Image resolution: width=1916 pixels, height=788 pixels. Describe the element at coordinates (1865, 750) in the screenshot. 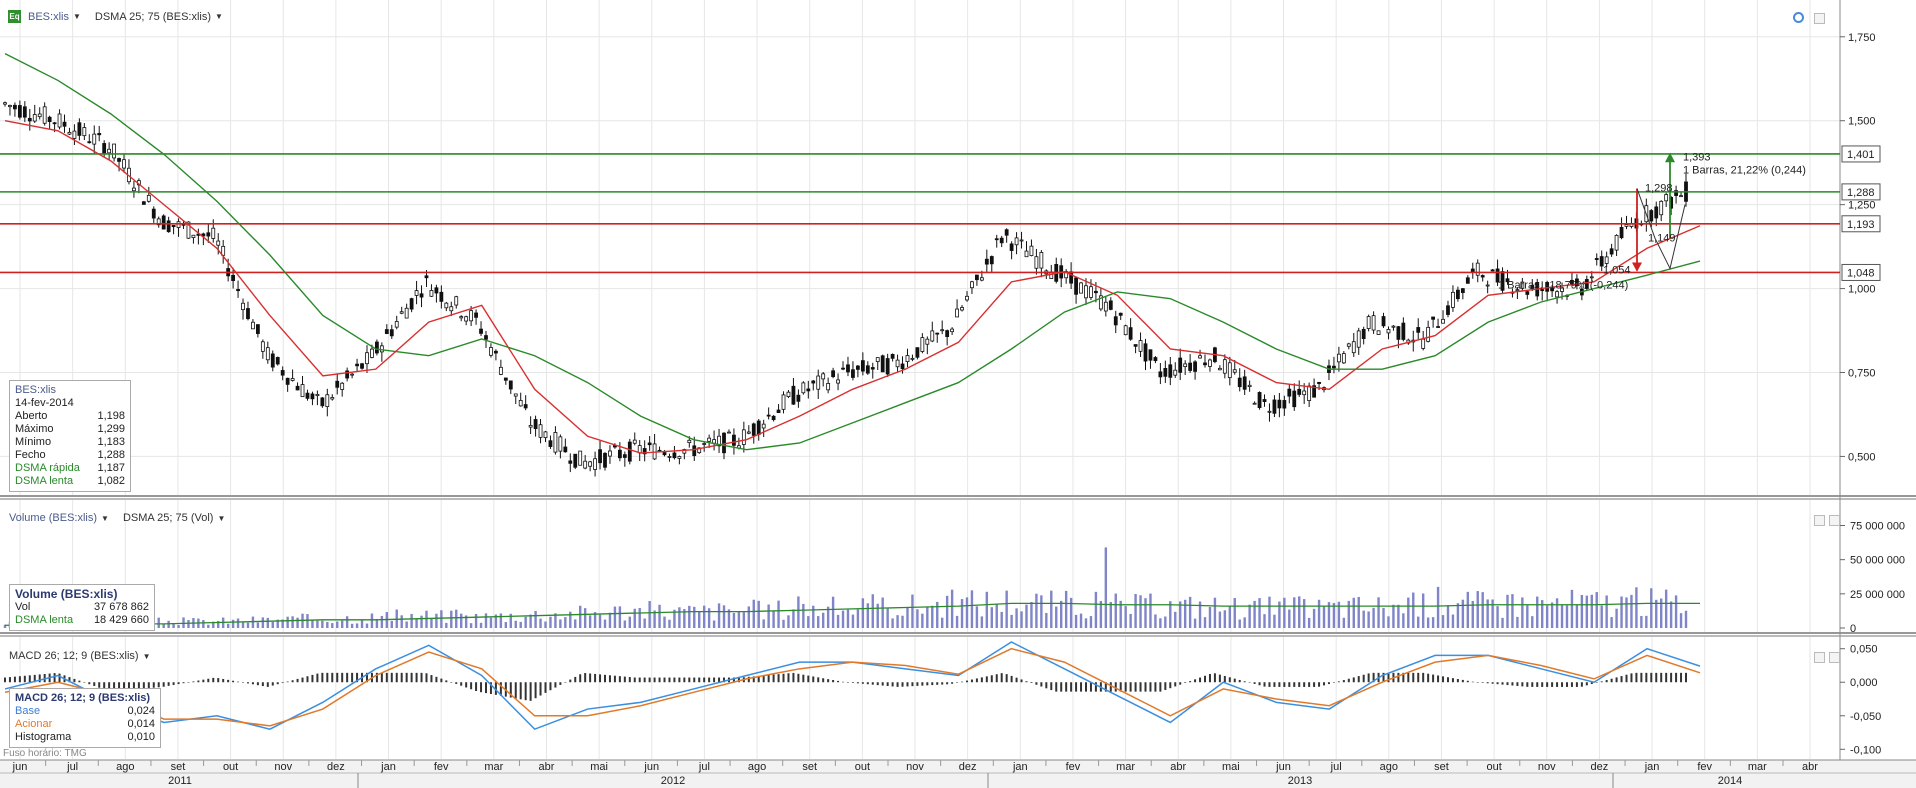

I see `macd-tick-label: -0,100` at that location.